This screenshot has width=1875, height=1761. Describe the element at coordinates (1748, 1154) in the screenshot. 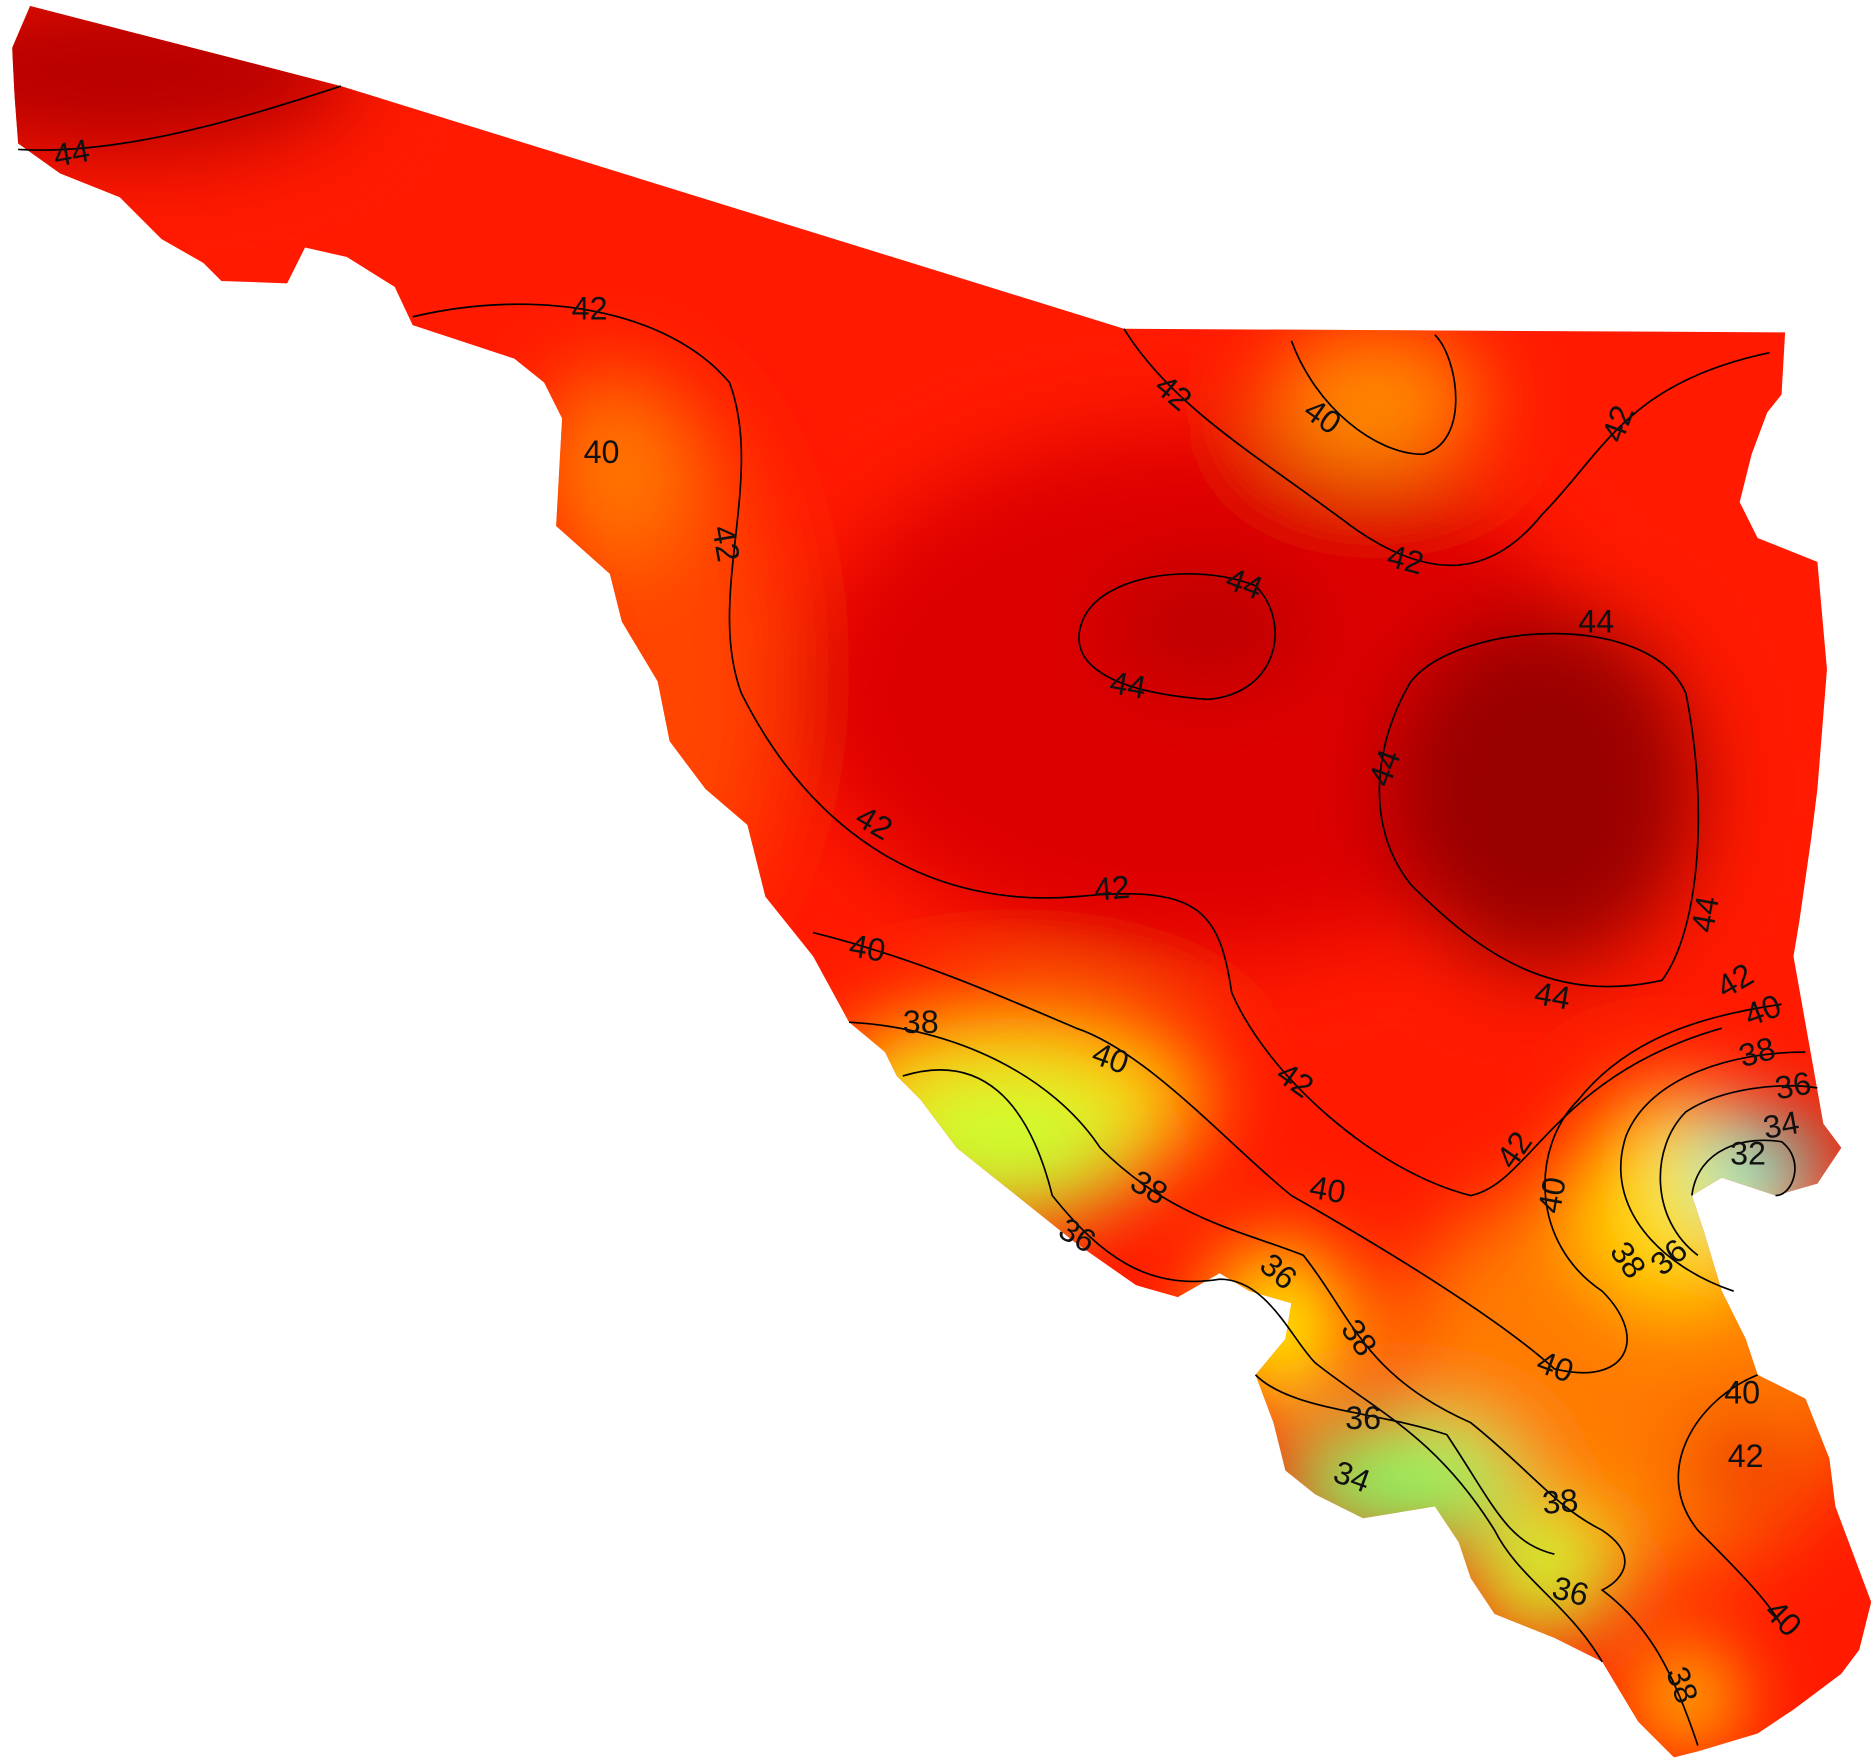

I see `contour-label: 32` at that location.